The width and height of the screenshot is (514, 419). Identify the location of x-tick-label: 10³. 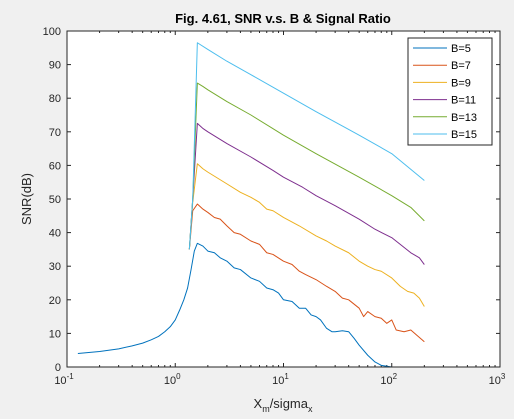
(497, 379).